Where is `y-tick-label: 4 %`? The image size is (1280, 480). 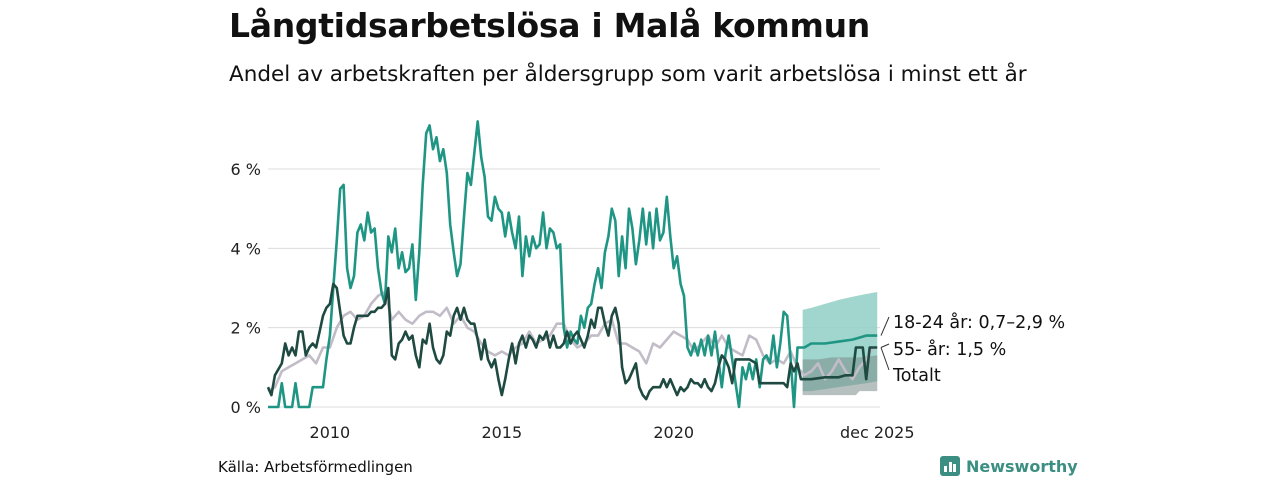 y-tick-label: 4 % is located at coordinates (246, 248).